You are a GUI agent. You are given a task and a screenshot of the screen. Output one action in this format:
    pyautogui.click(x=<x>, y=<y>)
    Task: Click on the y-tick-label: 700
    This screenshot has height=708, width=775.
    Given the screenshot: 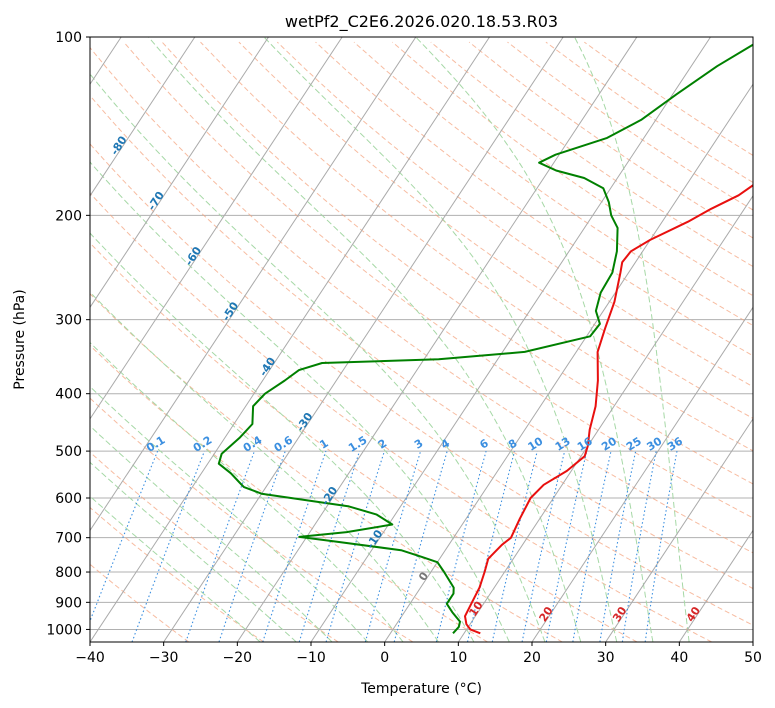 What is the action you would take?
    pyautogui.click(x=68, y=539)
    